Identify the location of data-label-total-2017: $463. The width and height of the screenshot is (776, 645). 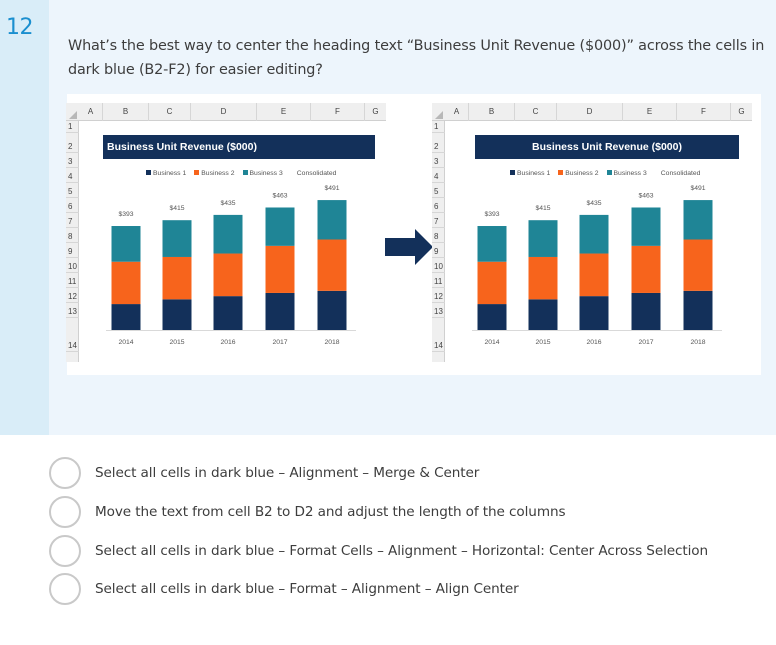
(645, 195).